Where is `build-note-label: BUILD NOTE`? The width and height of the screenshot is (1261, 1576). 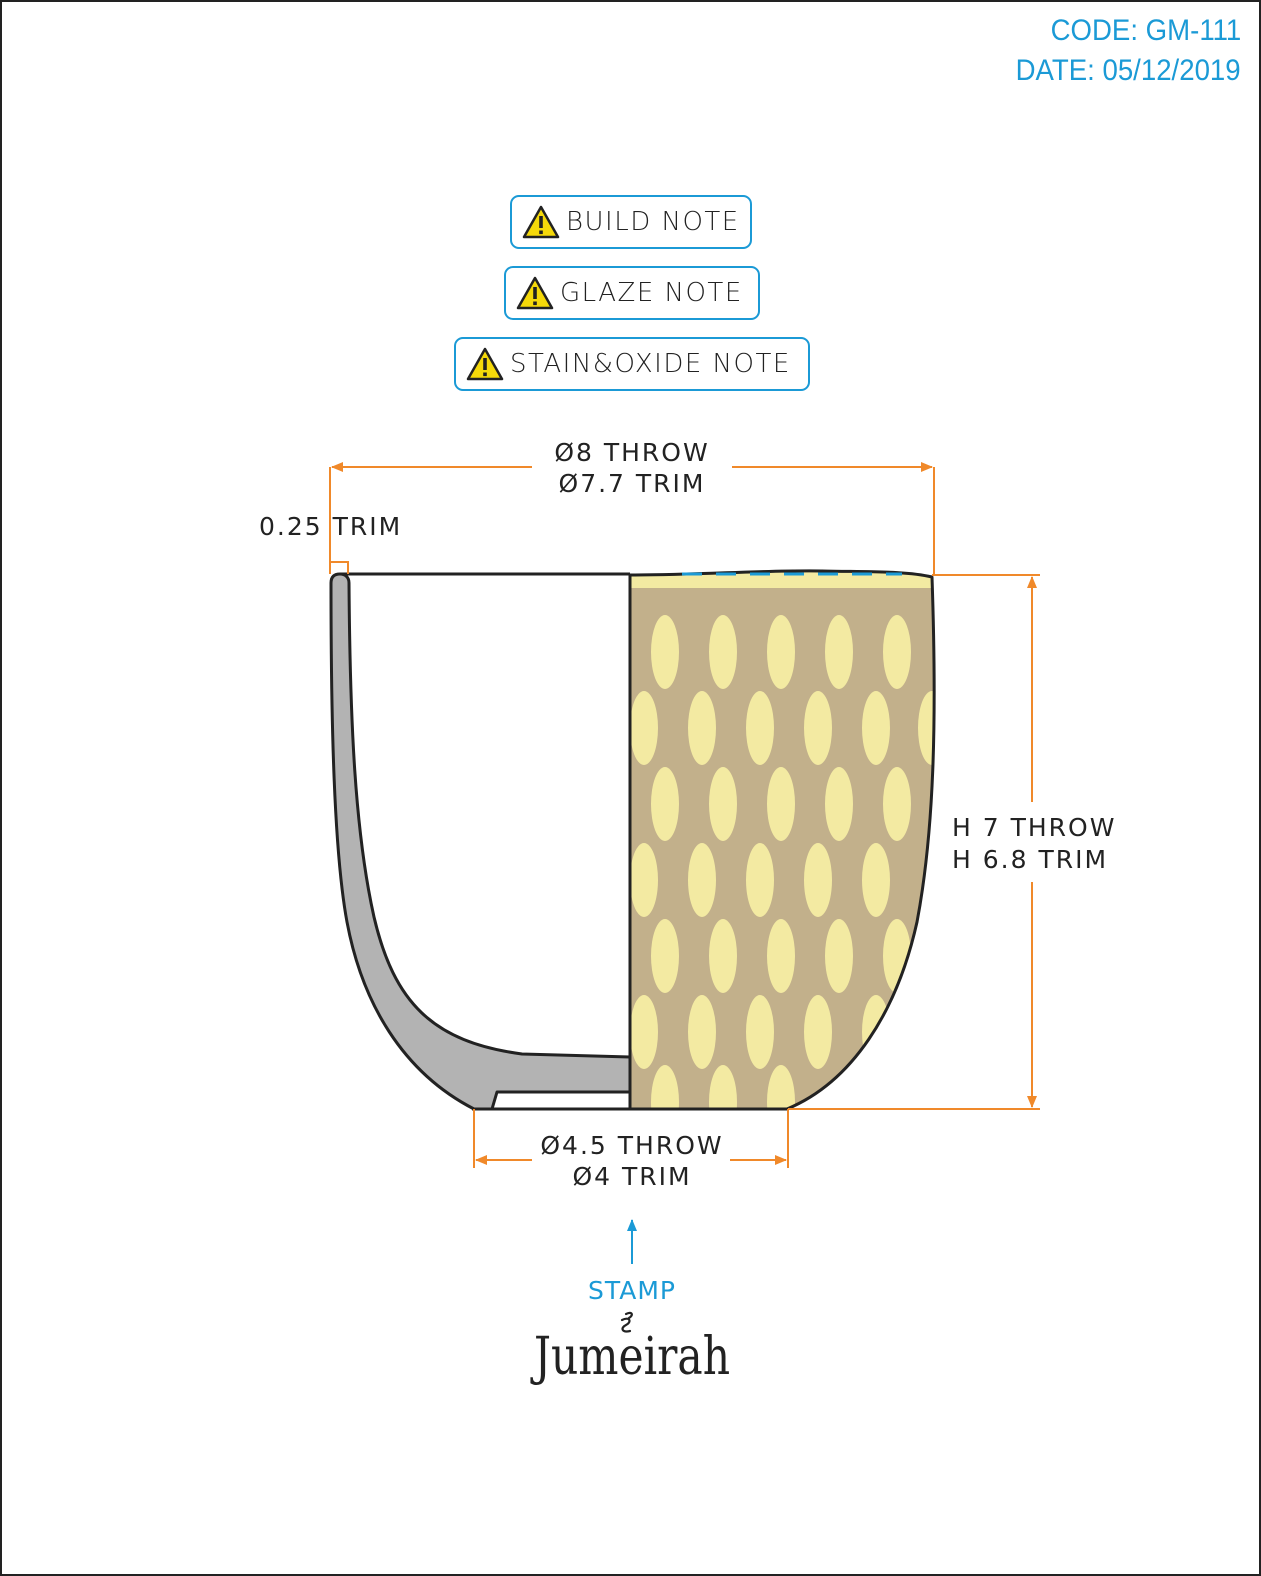
build-note-label: BUILD NOTE is located at coordinates (653, 222).